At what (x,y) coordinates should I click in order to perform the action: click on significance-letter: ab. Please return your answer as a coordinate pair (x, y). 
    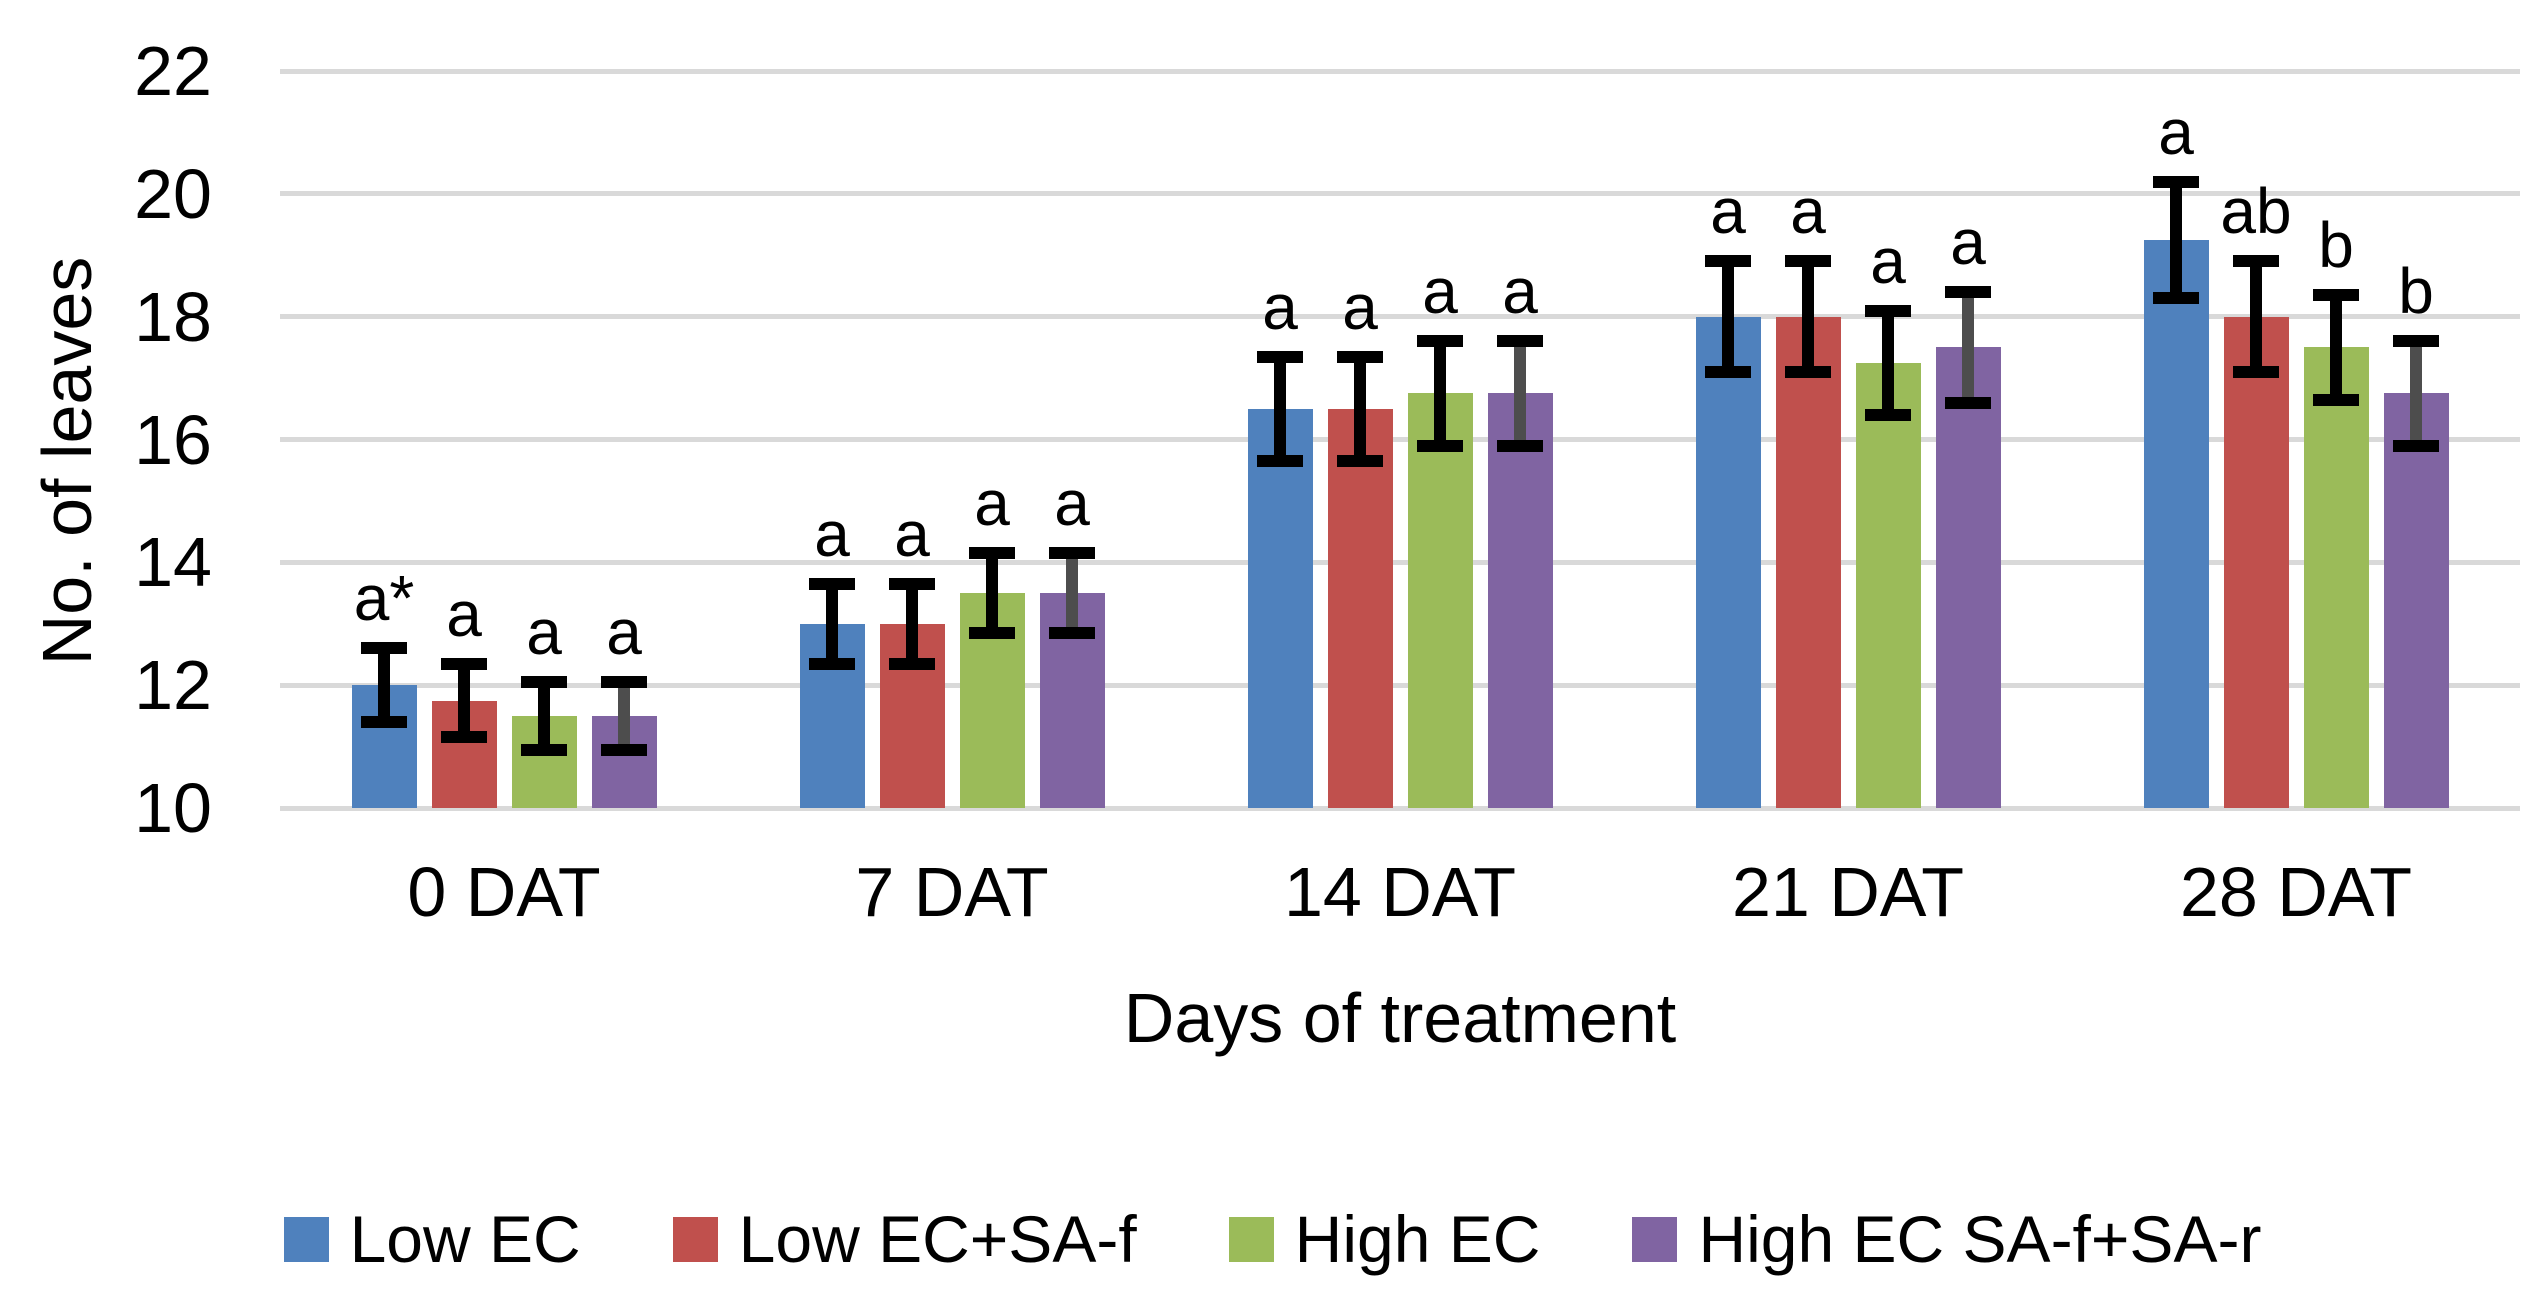
    Looking at the image, I should click on (2256, 211).